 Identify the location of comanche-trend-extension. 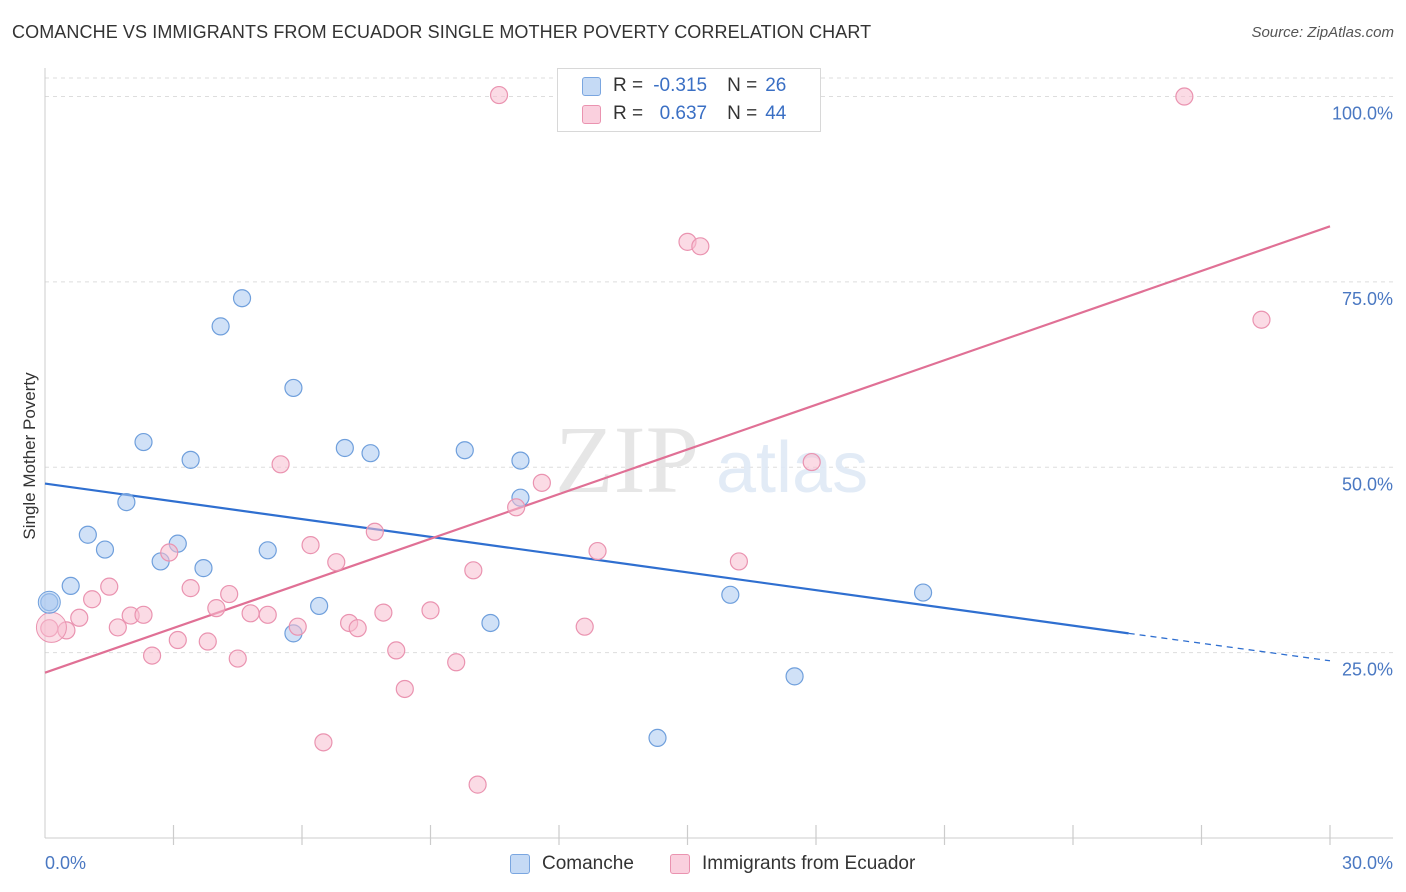
(1229, 647).